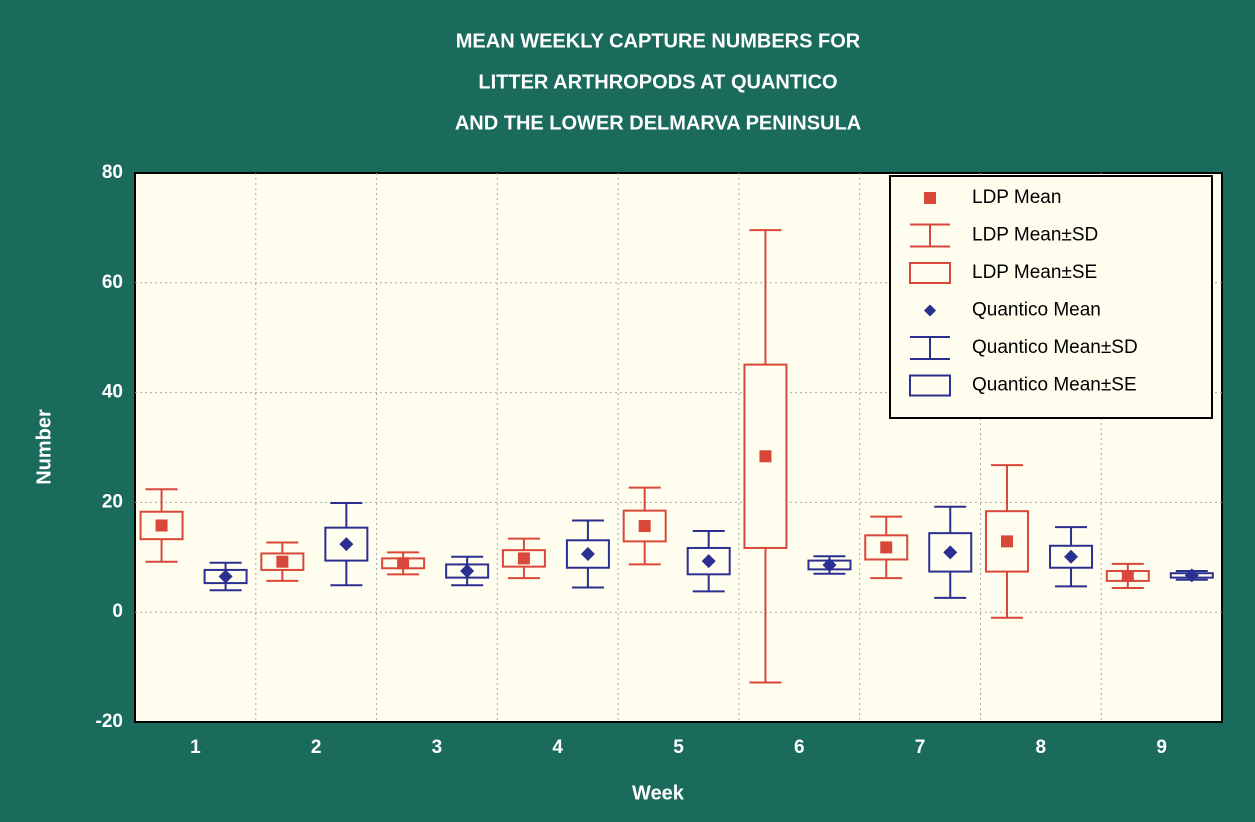 This screenshot has height=822, width=1255. What do you see at coordinates (316, 747) in the screenshot?
I see `x-tick-label: 2` at bounding box center [316, 747].